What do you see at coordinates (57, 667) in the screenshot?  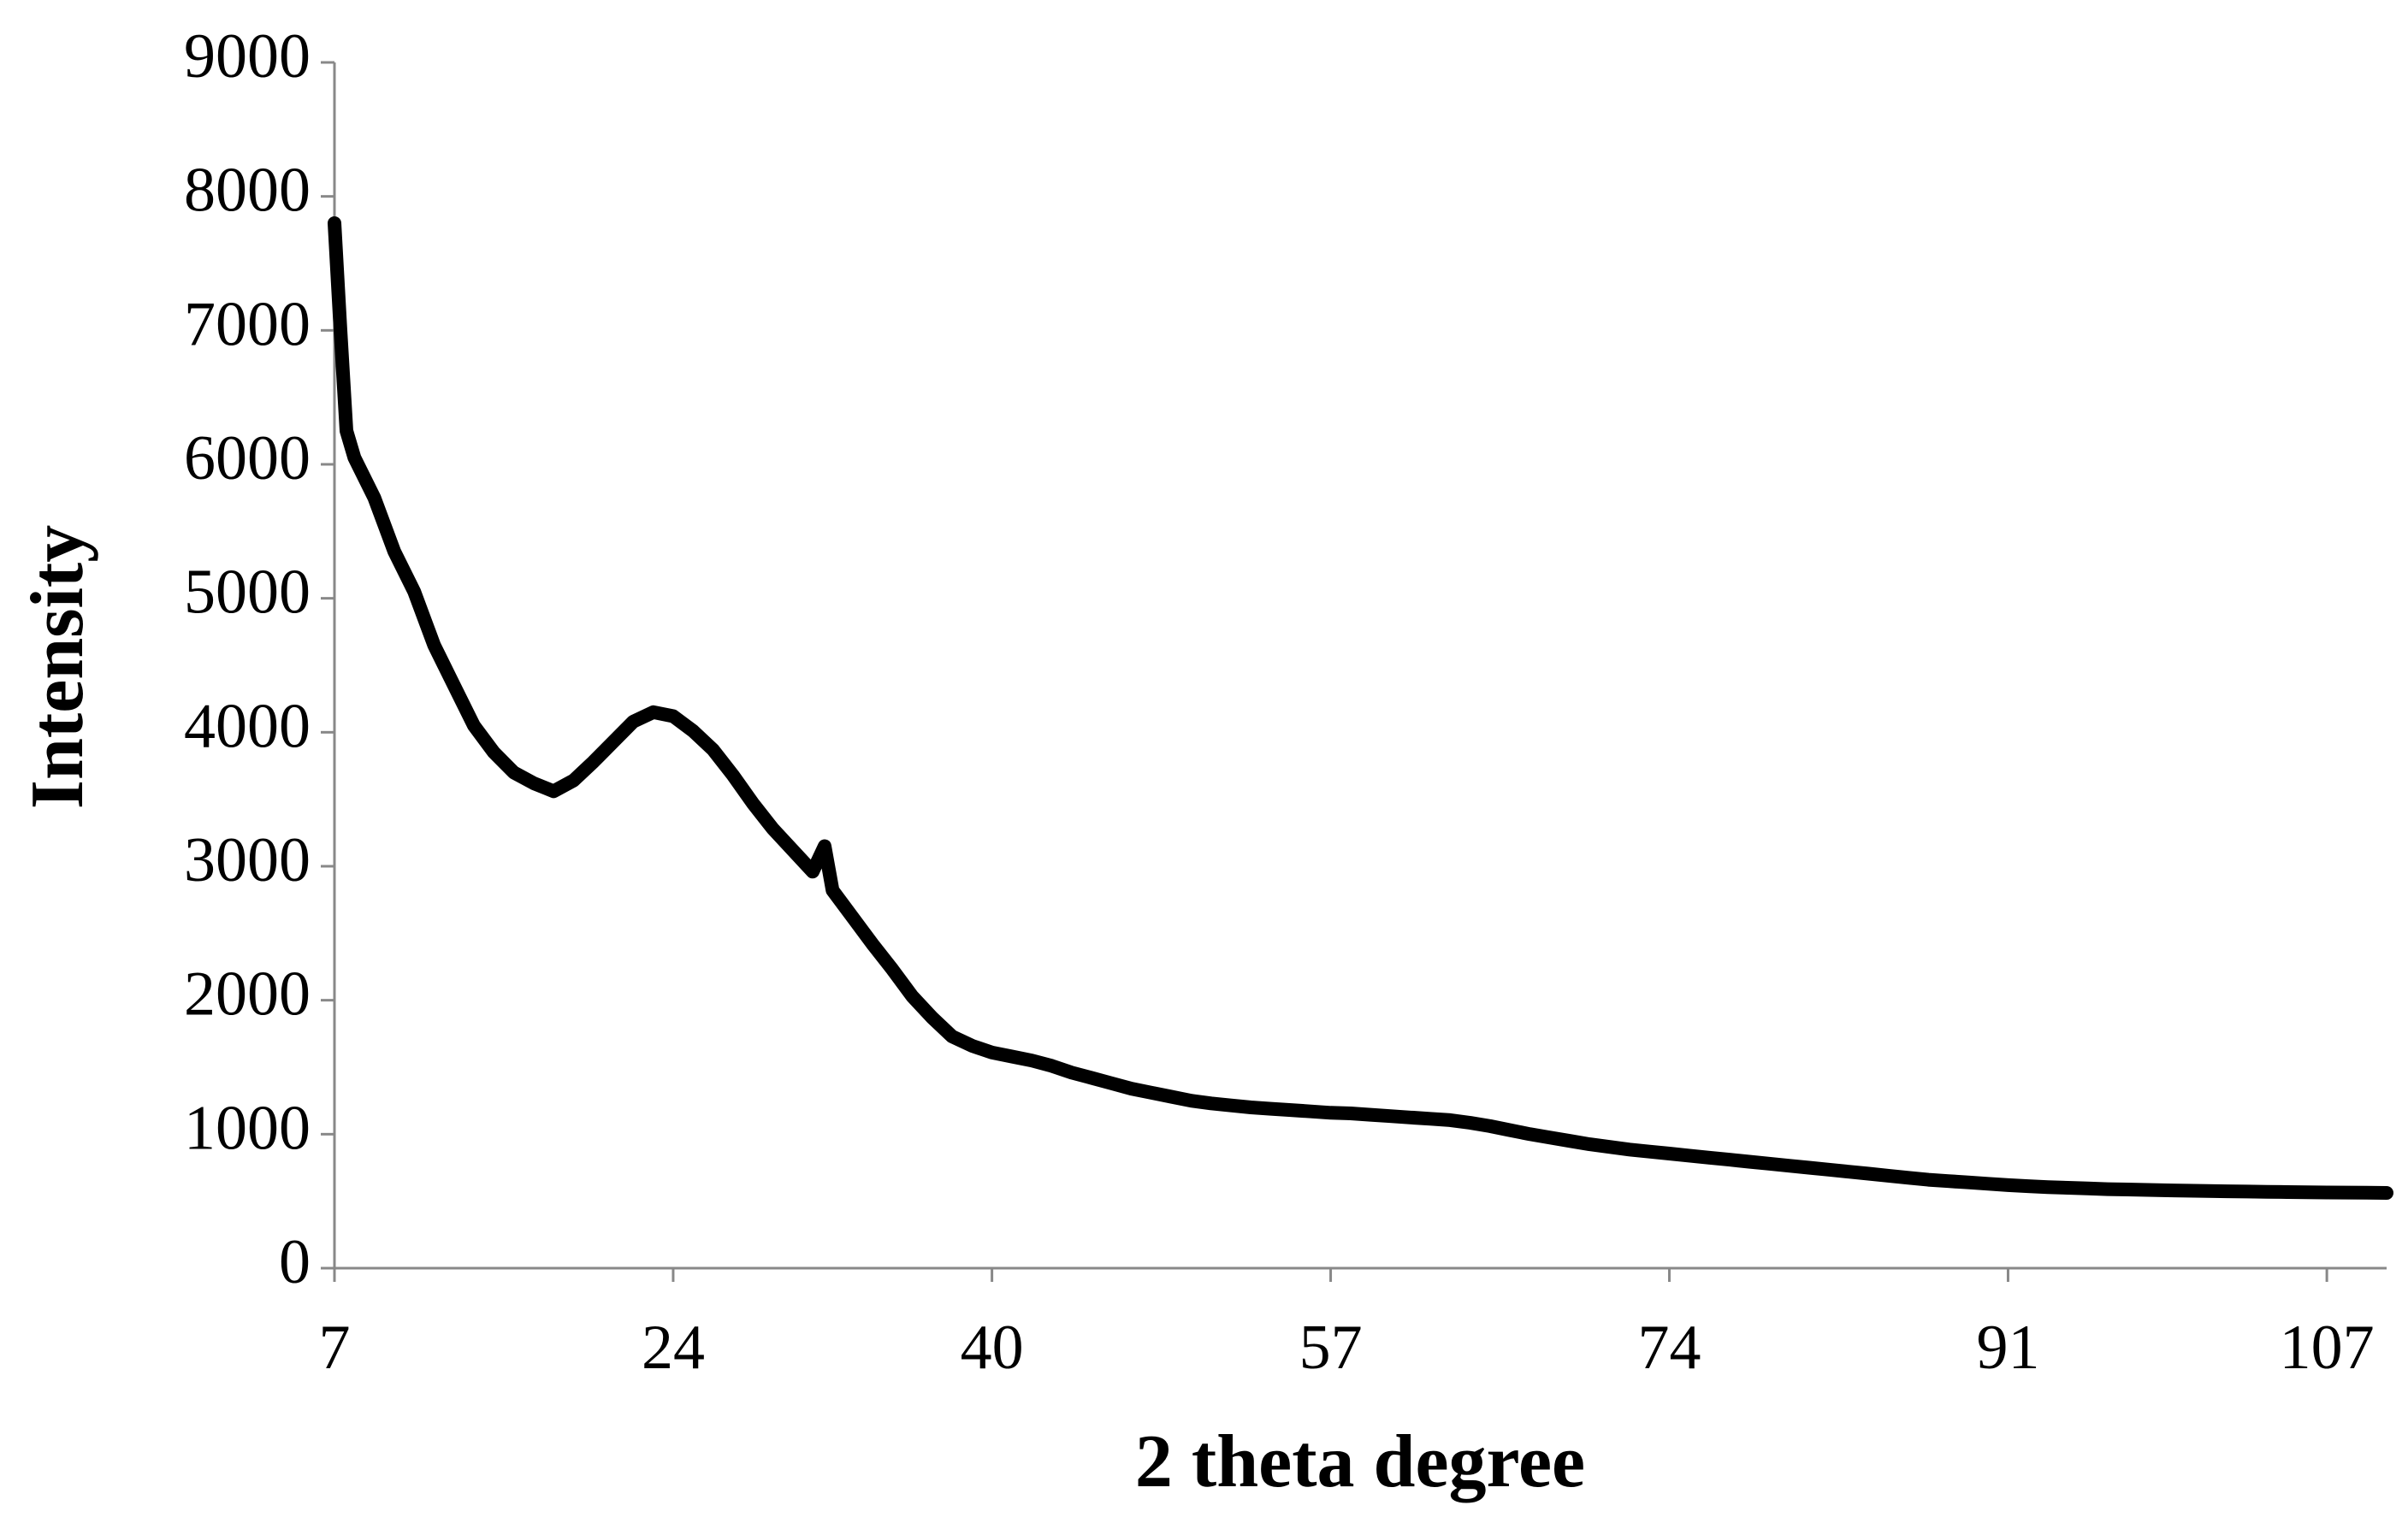 I see `y-axis-title: Intensity` at bounding box center [57, 667].